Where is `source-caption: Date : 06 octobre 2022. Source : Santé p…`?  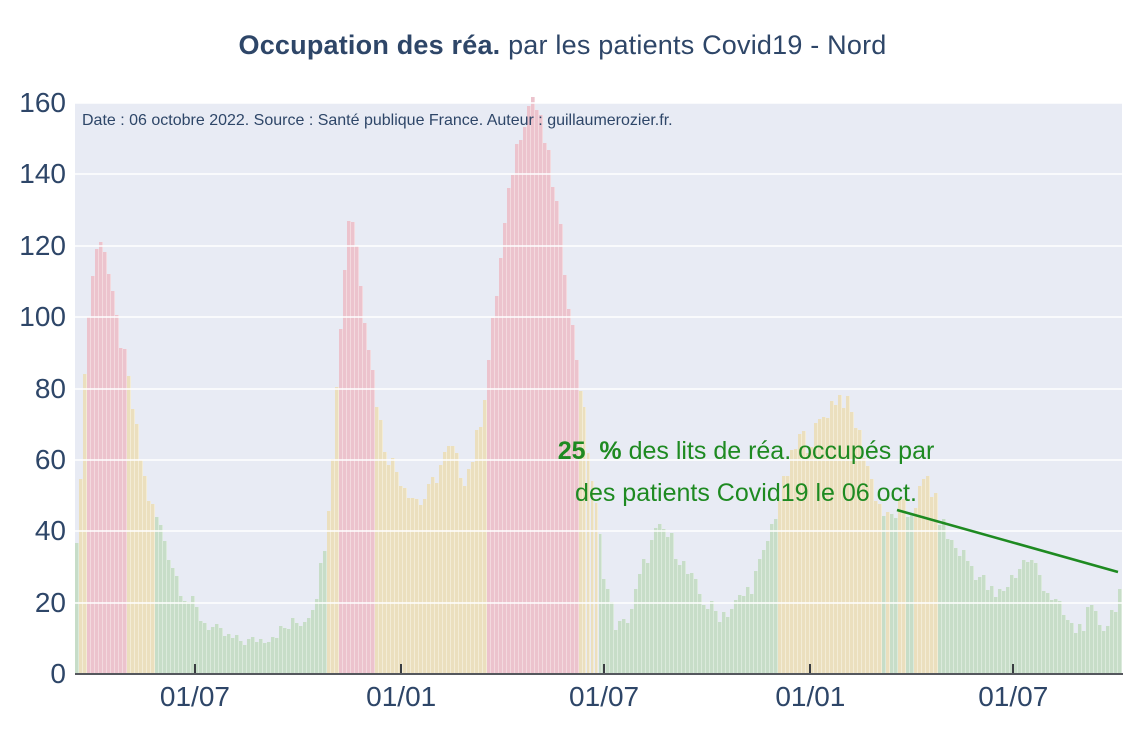
source-caption: Date : 06 octobre 2022. Source : Santé p… is located at coordinates (377, 120).